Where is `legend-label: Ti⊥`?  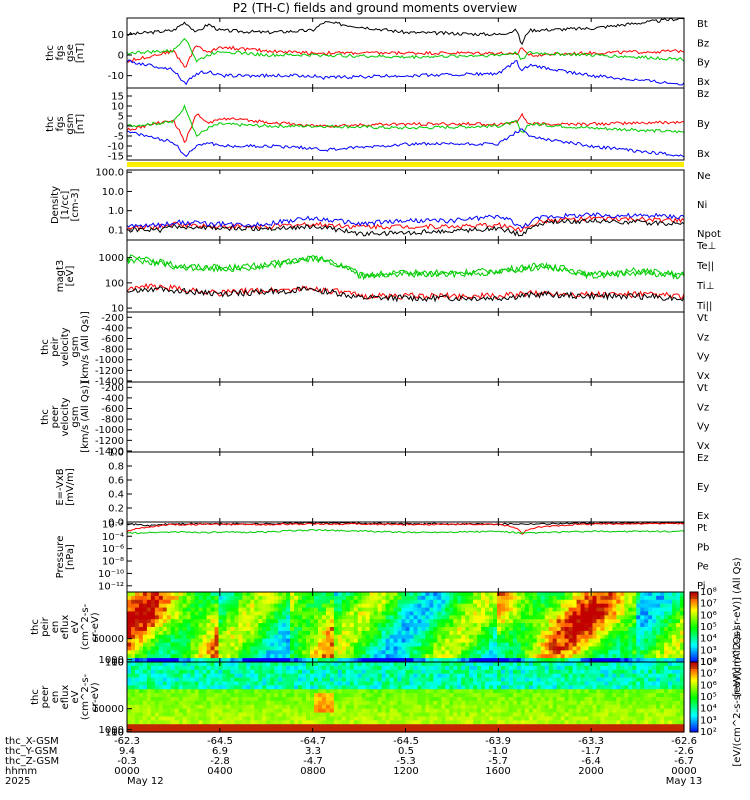
legend-label: Ti⊥ is located at coordinates (705, 286).